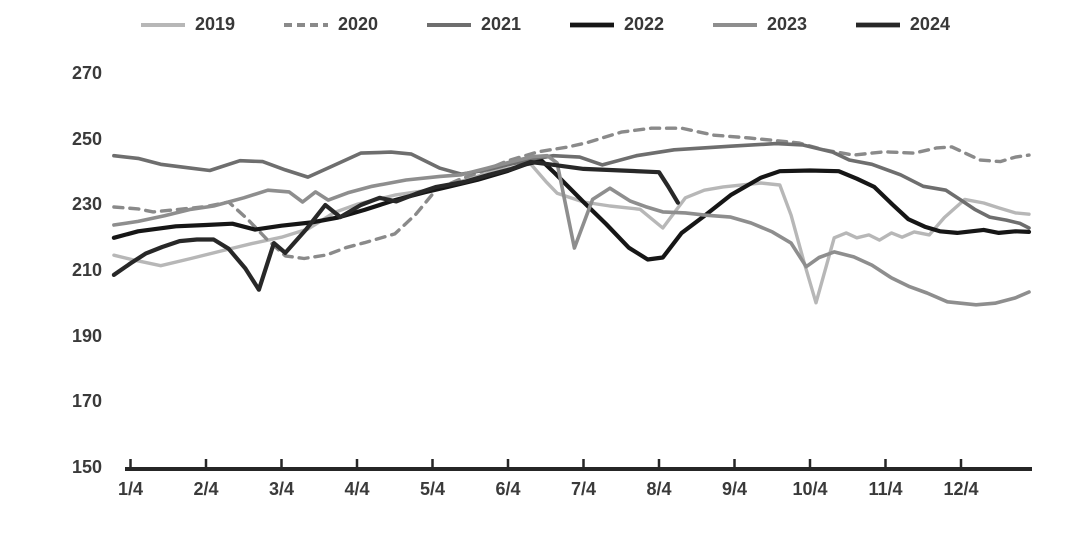 This screenshot has height=541, width=1080. Describe the element at coordinates (643, 24) in the screenshot. I see `legend-label-2022: 2022` at that location.